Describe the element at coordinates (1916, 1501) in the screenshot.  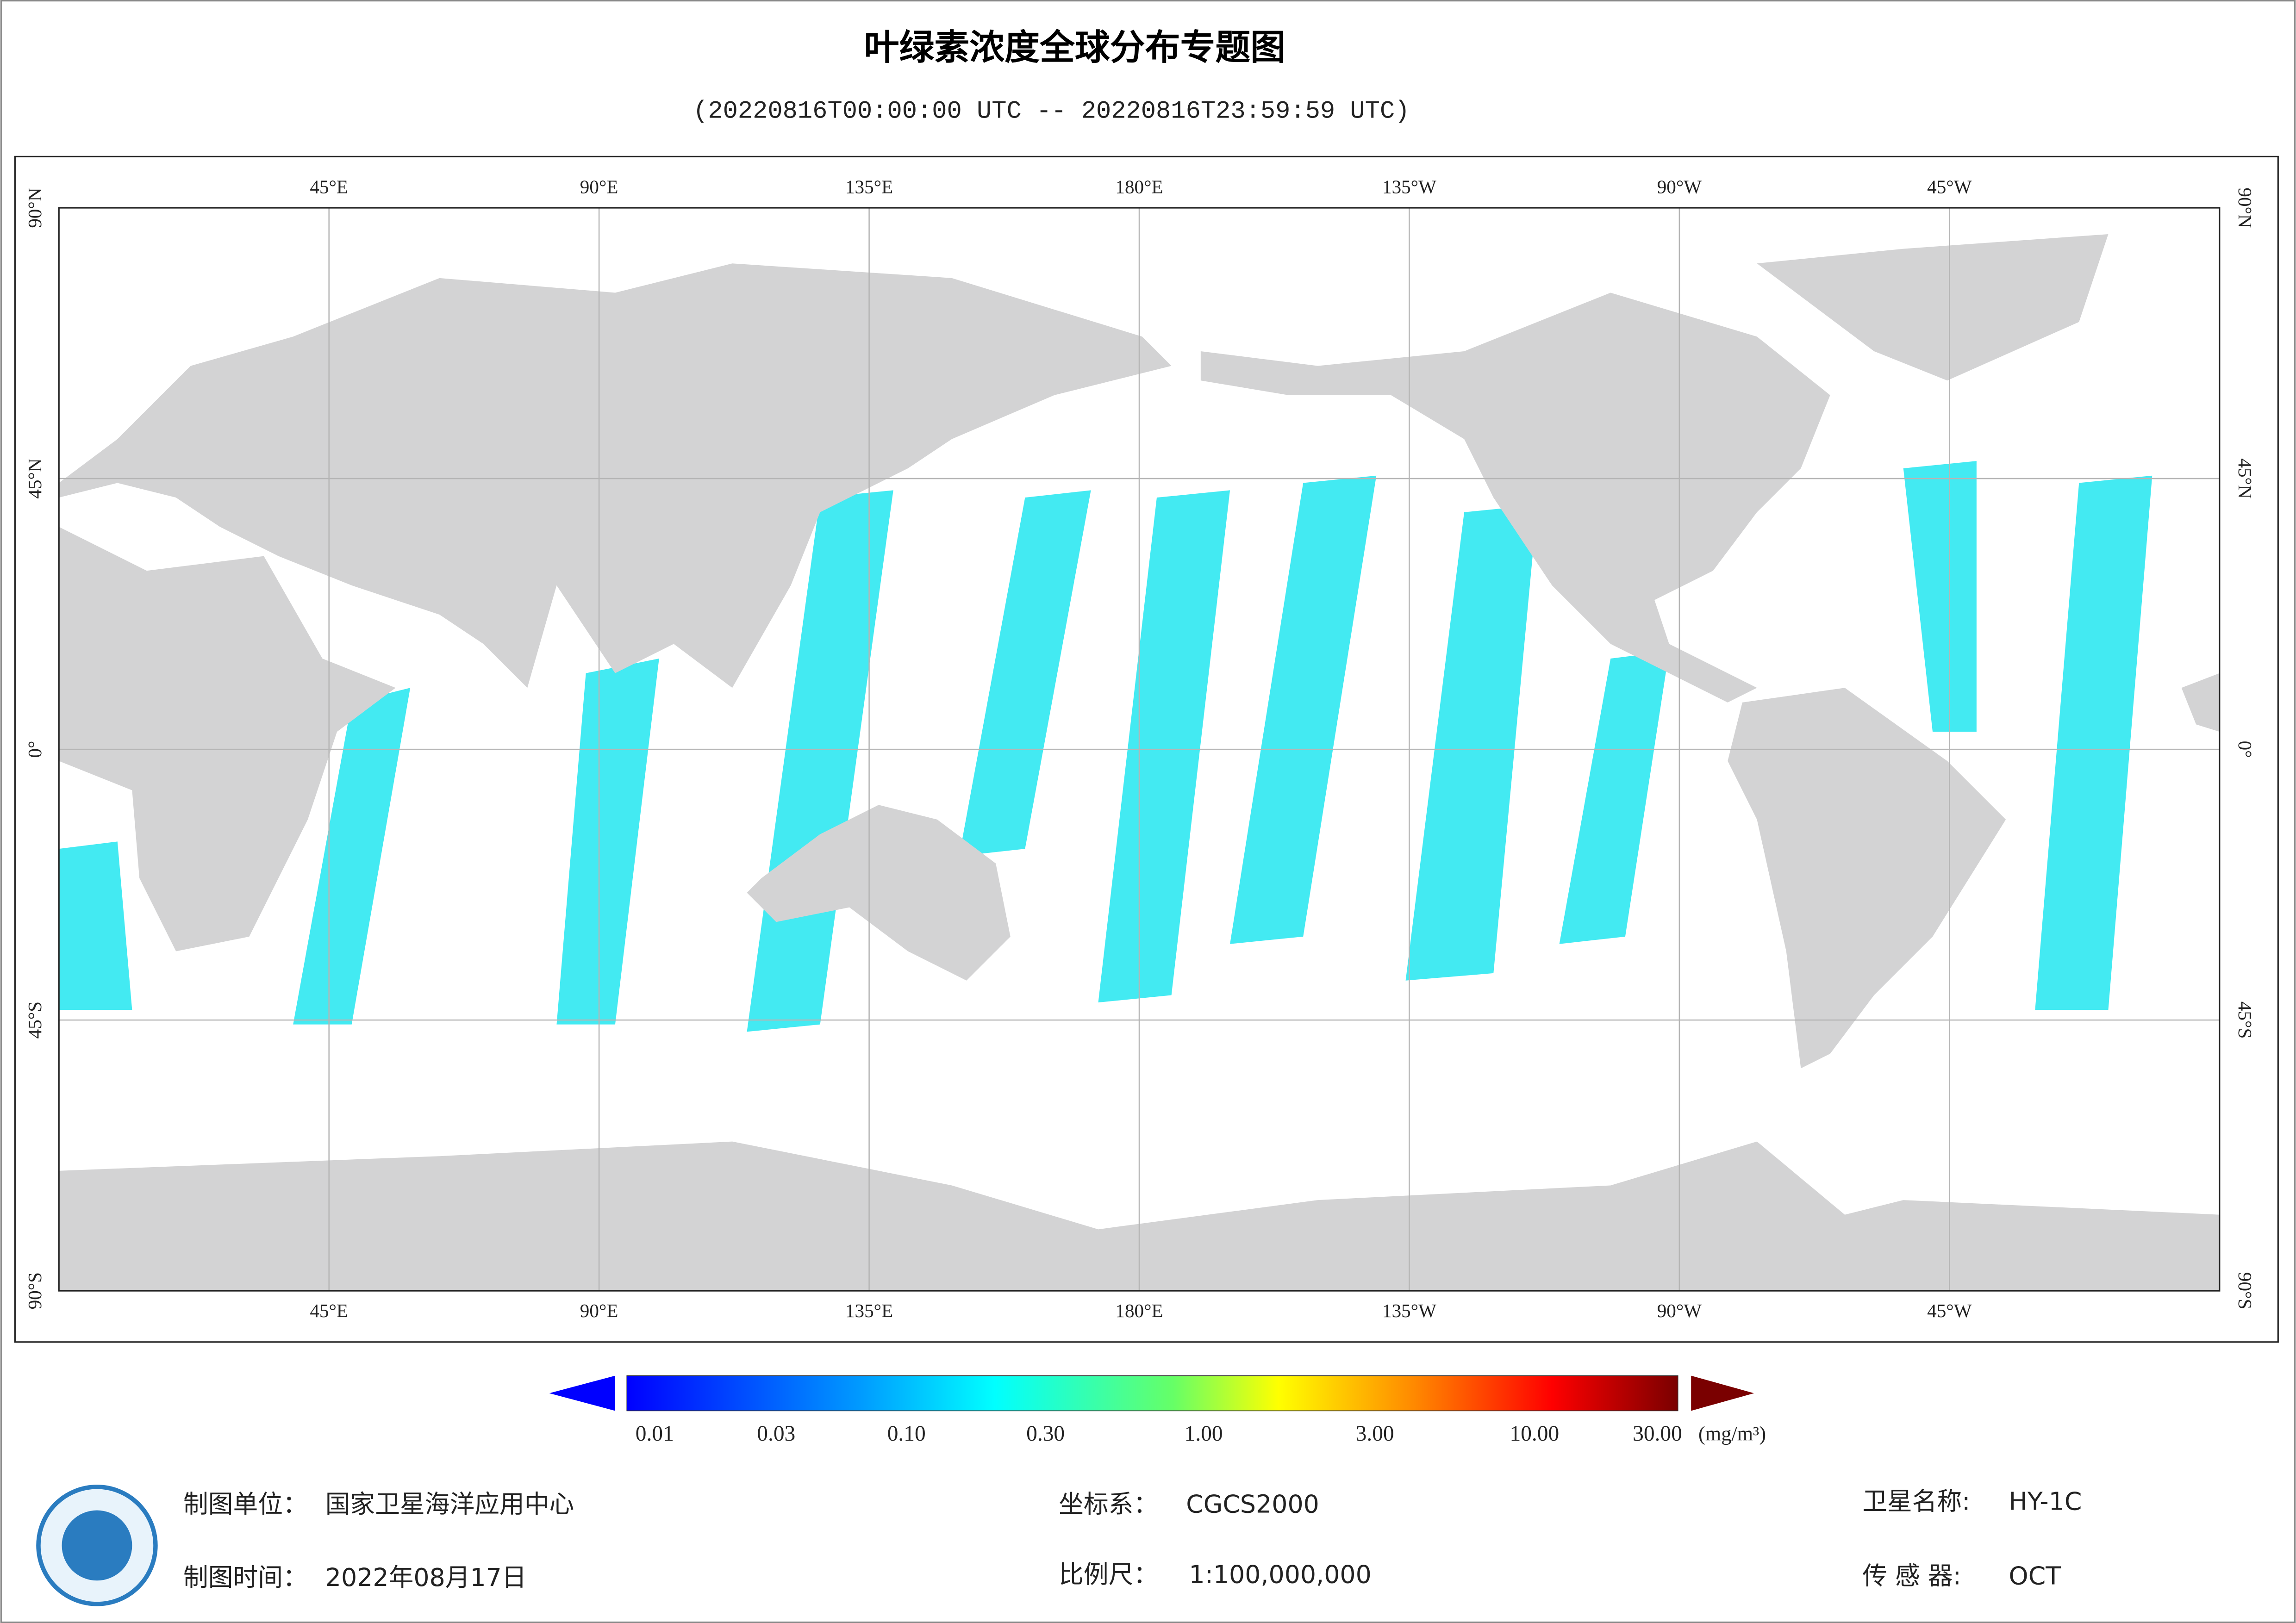
I see `footer-satellite-label: 卫星名称:` at that location.